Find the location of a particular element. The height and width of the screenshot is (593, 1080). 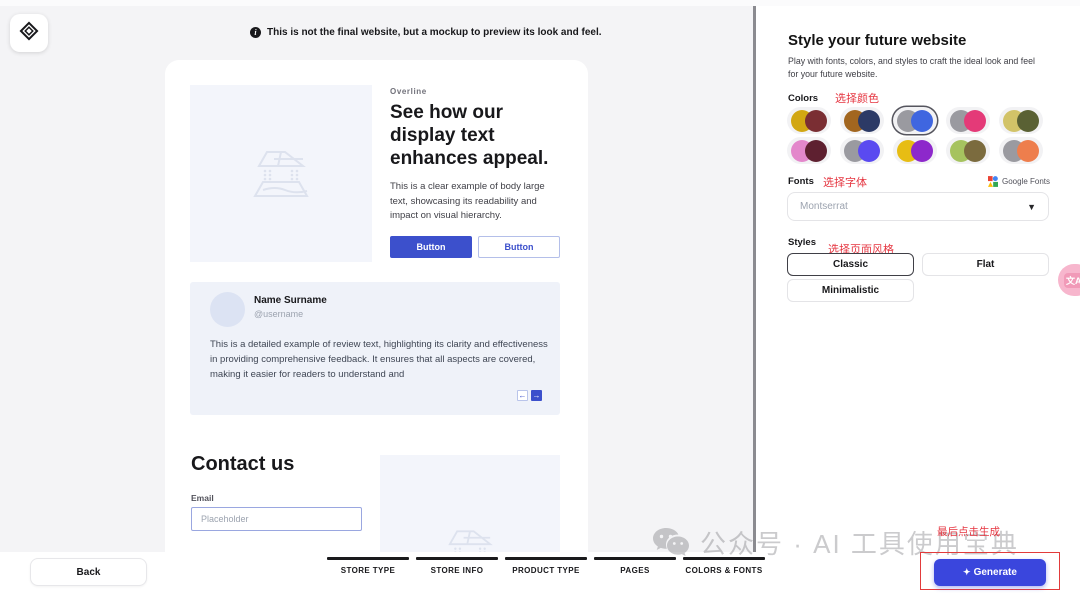

styles-label: Styles is located at coordinates (802, 242).